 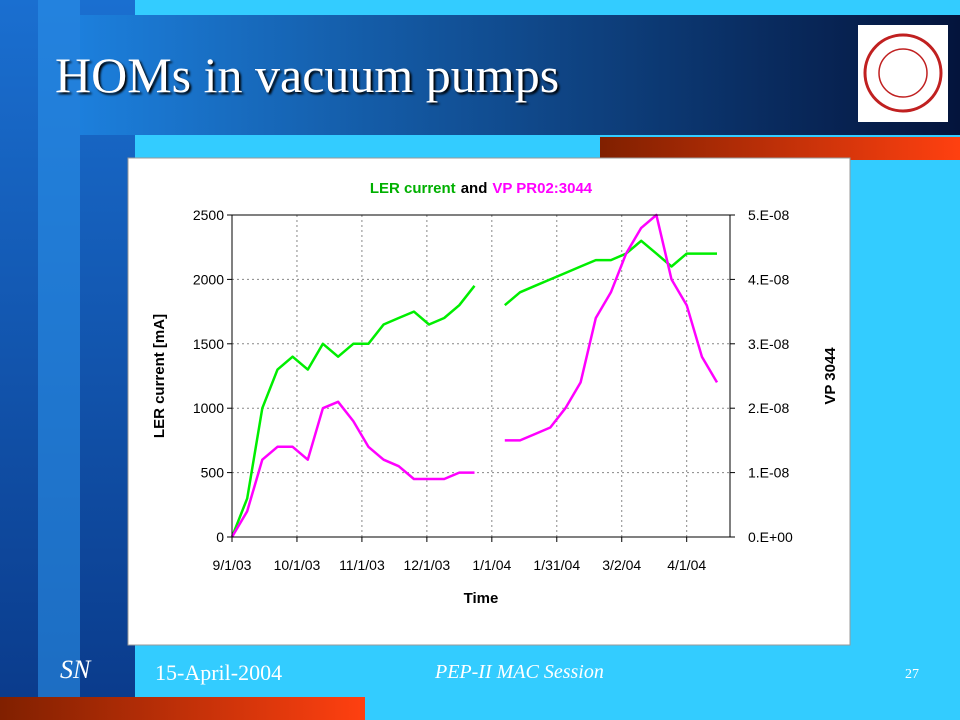 I want to click on y2-tick-label: 4.E-08, so click(x=768, y=279).